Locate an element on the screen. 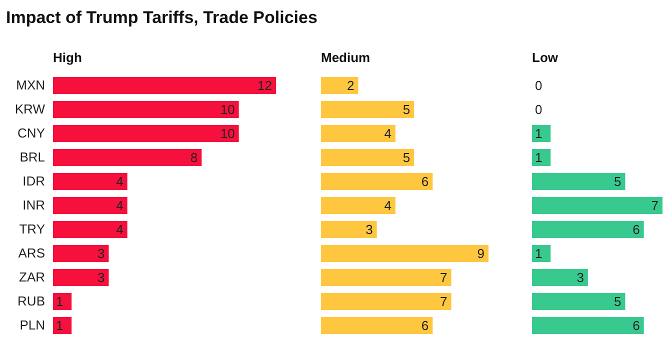  data-label: 12 is located at coordinates (265, 86).